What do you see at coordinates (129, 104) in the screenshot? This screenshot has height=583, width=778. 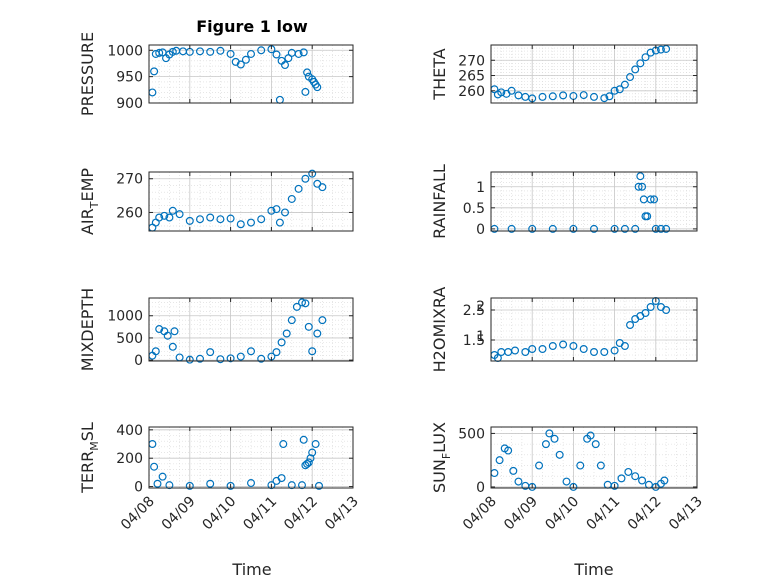 I see `y-tick-label: 900` at bounding box center [129, 104].